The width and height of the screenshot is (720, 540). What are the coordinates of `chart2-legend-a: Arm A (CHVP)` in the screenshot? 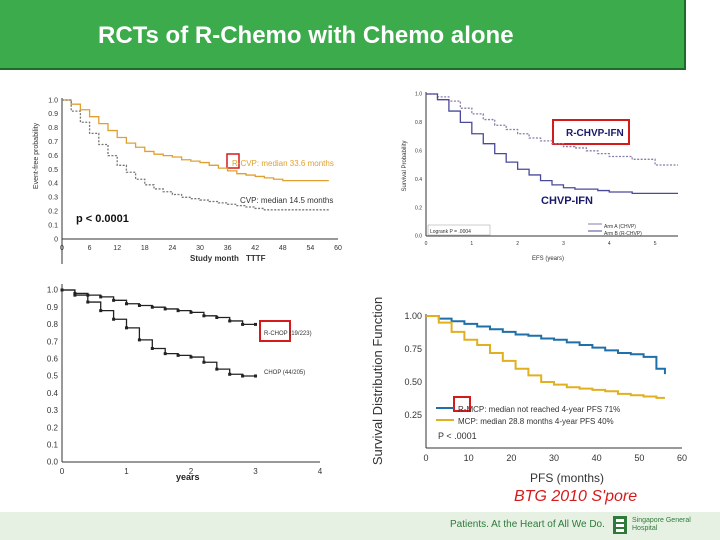 It's located at (620, 227).